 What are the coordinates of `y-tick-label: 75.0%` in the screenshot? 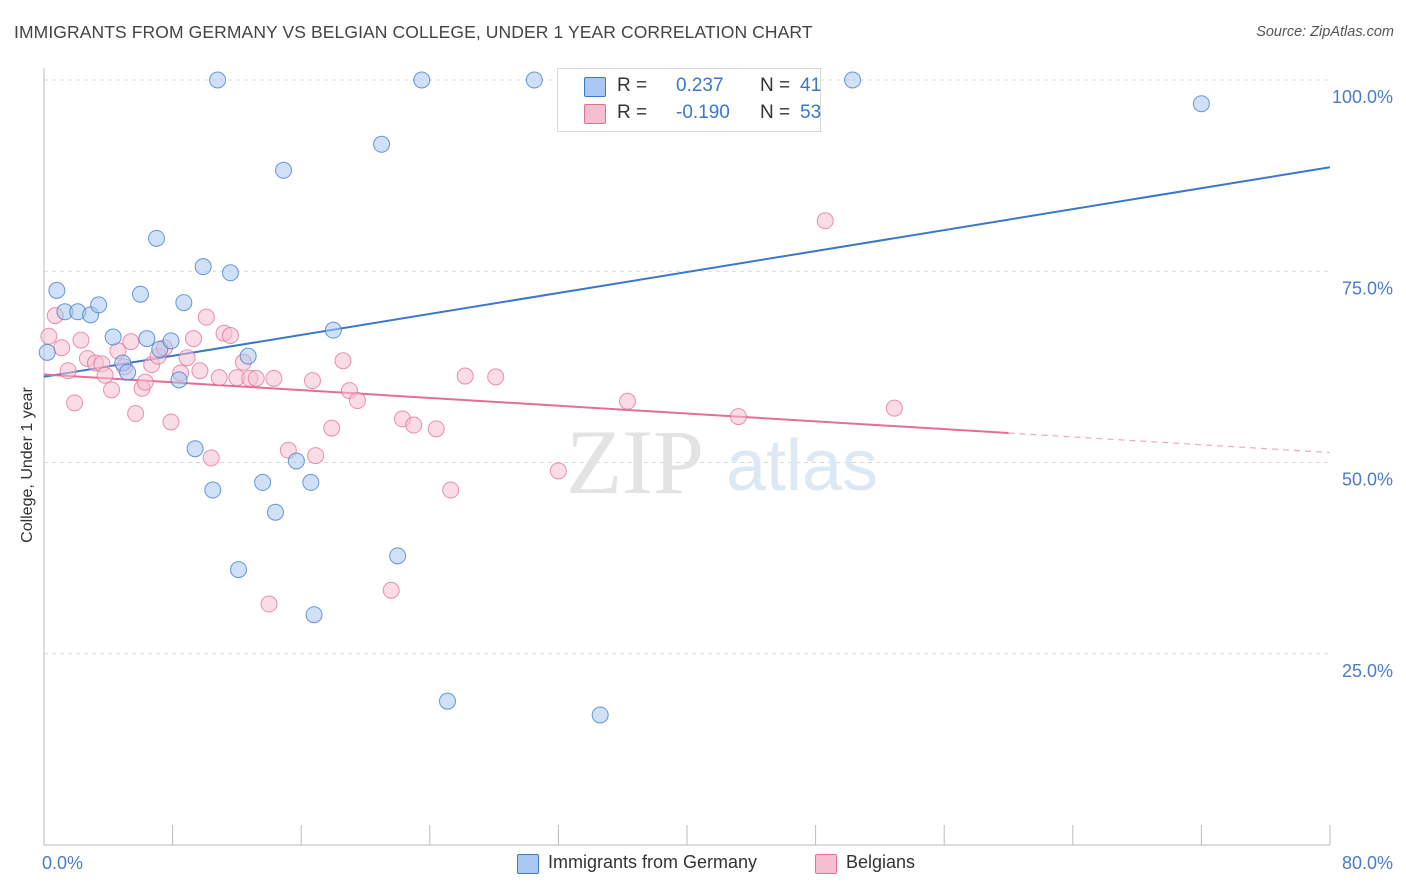 It's located at (1367, 288).